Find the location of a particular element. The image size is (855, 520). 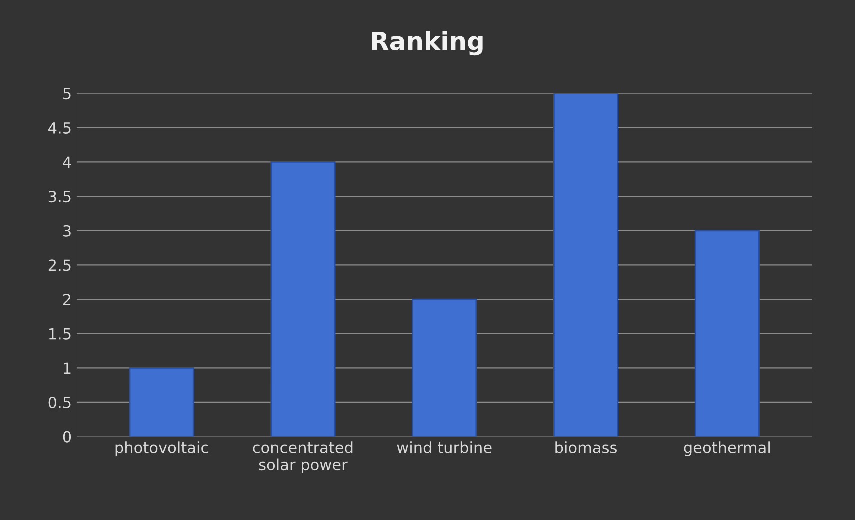

y-tick-label: 0 is located at coordinates (67, 437).